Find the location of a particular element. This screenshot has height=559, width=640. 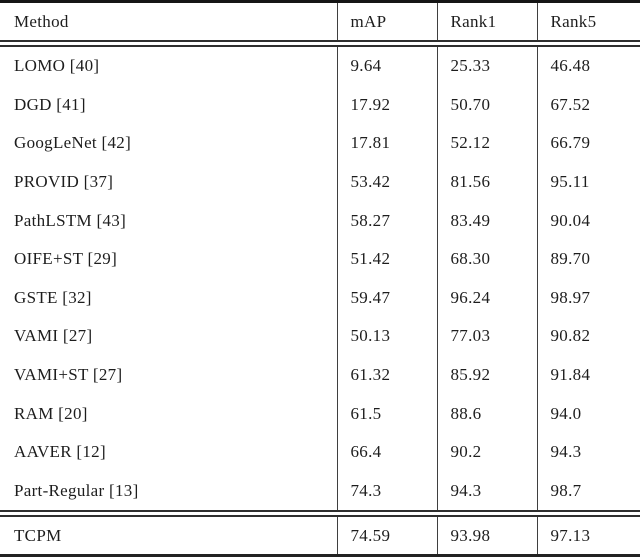

cell-map: 74.59 is located at coordinates (386, 534).